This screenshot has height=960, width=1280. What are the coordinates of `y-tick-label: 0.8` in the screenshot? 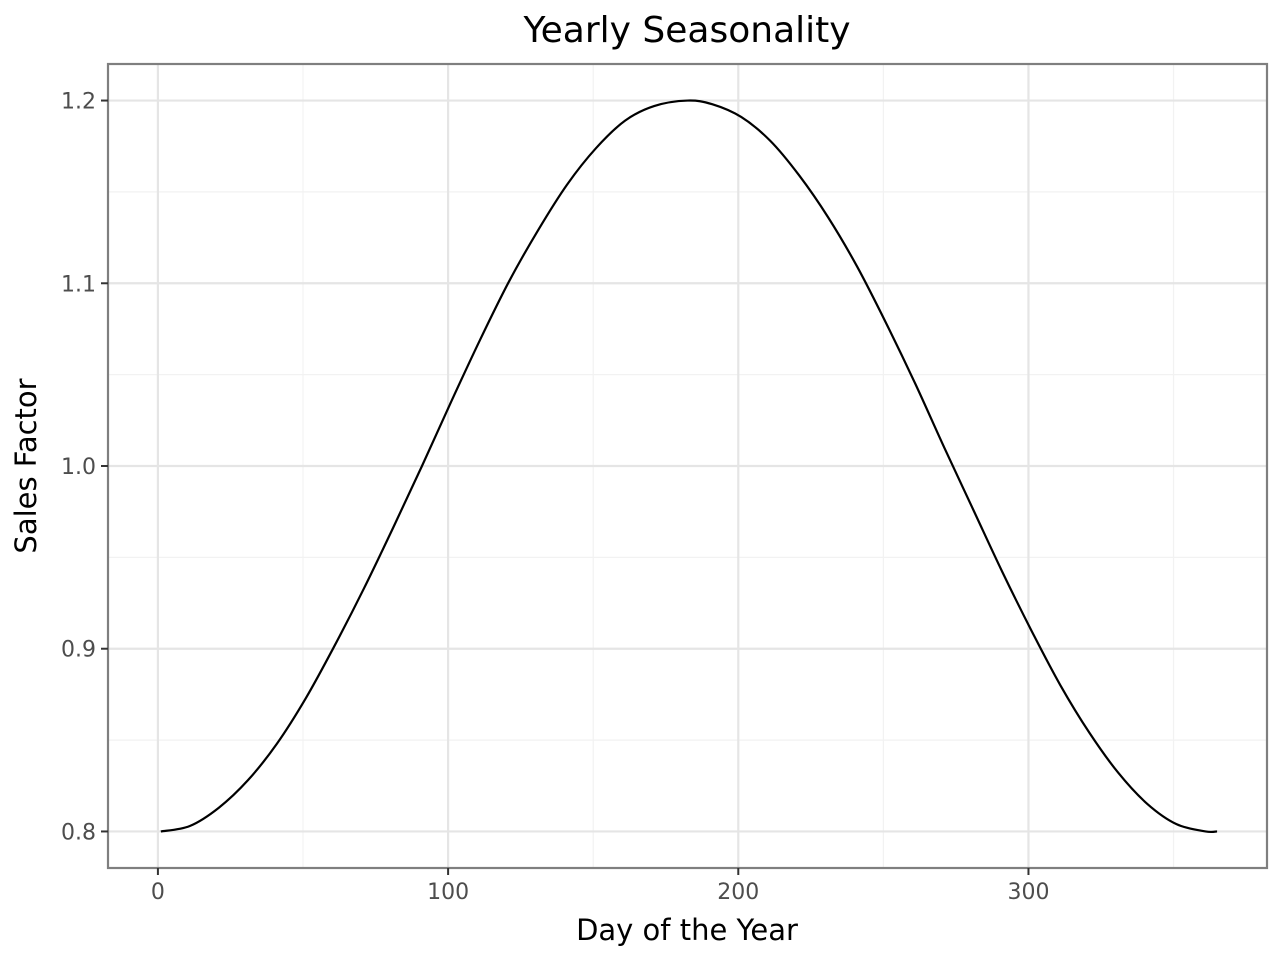 It's located at (78, 832).